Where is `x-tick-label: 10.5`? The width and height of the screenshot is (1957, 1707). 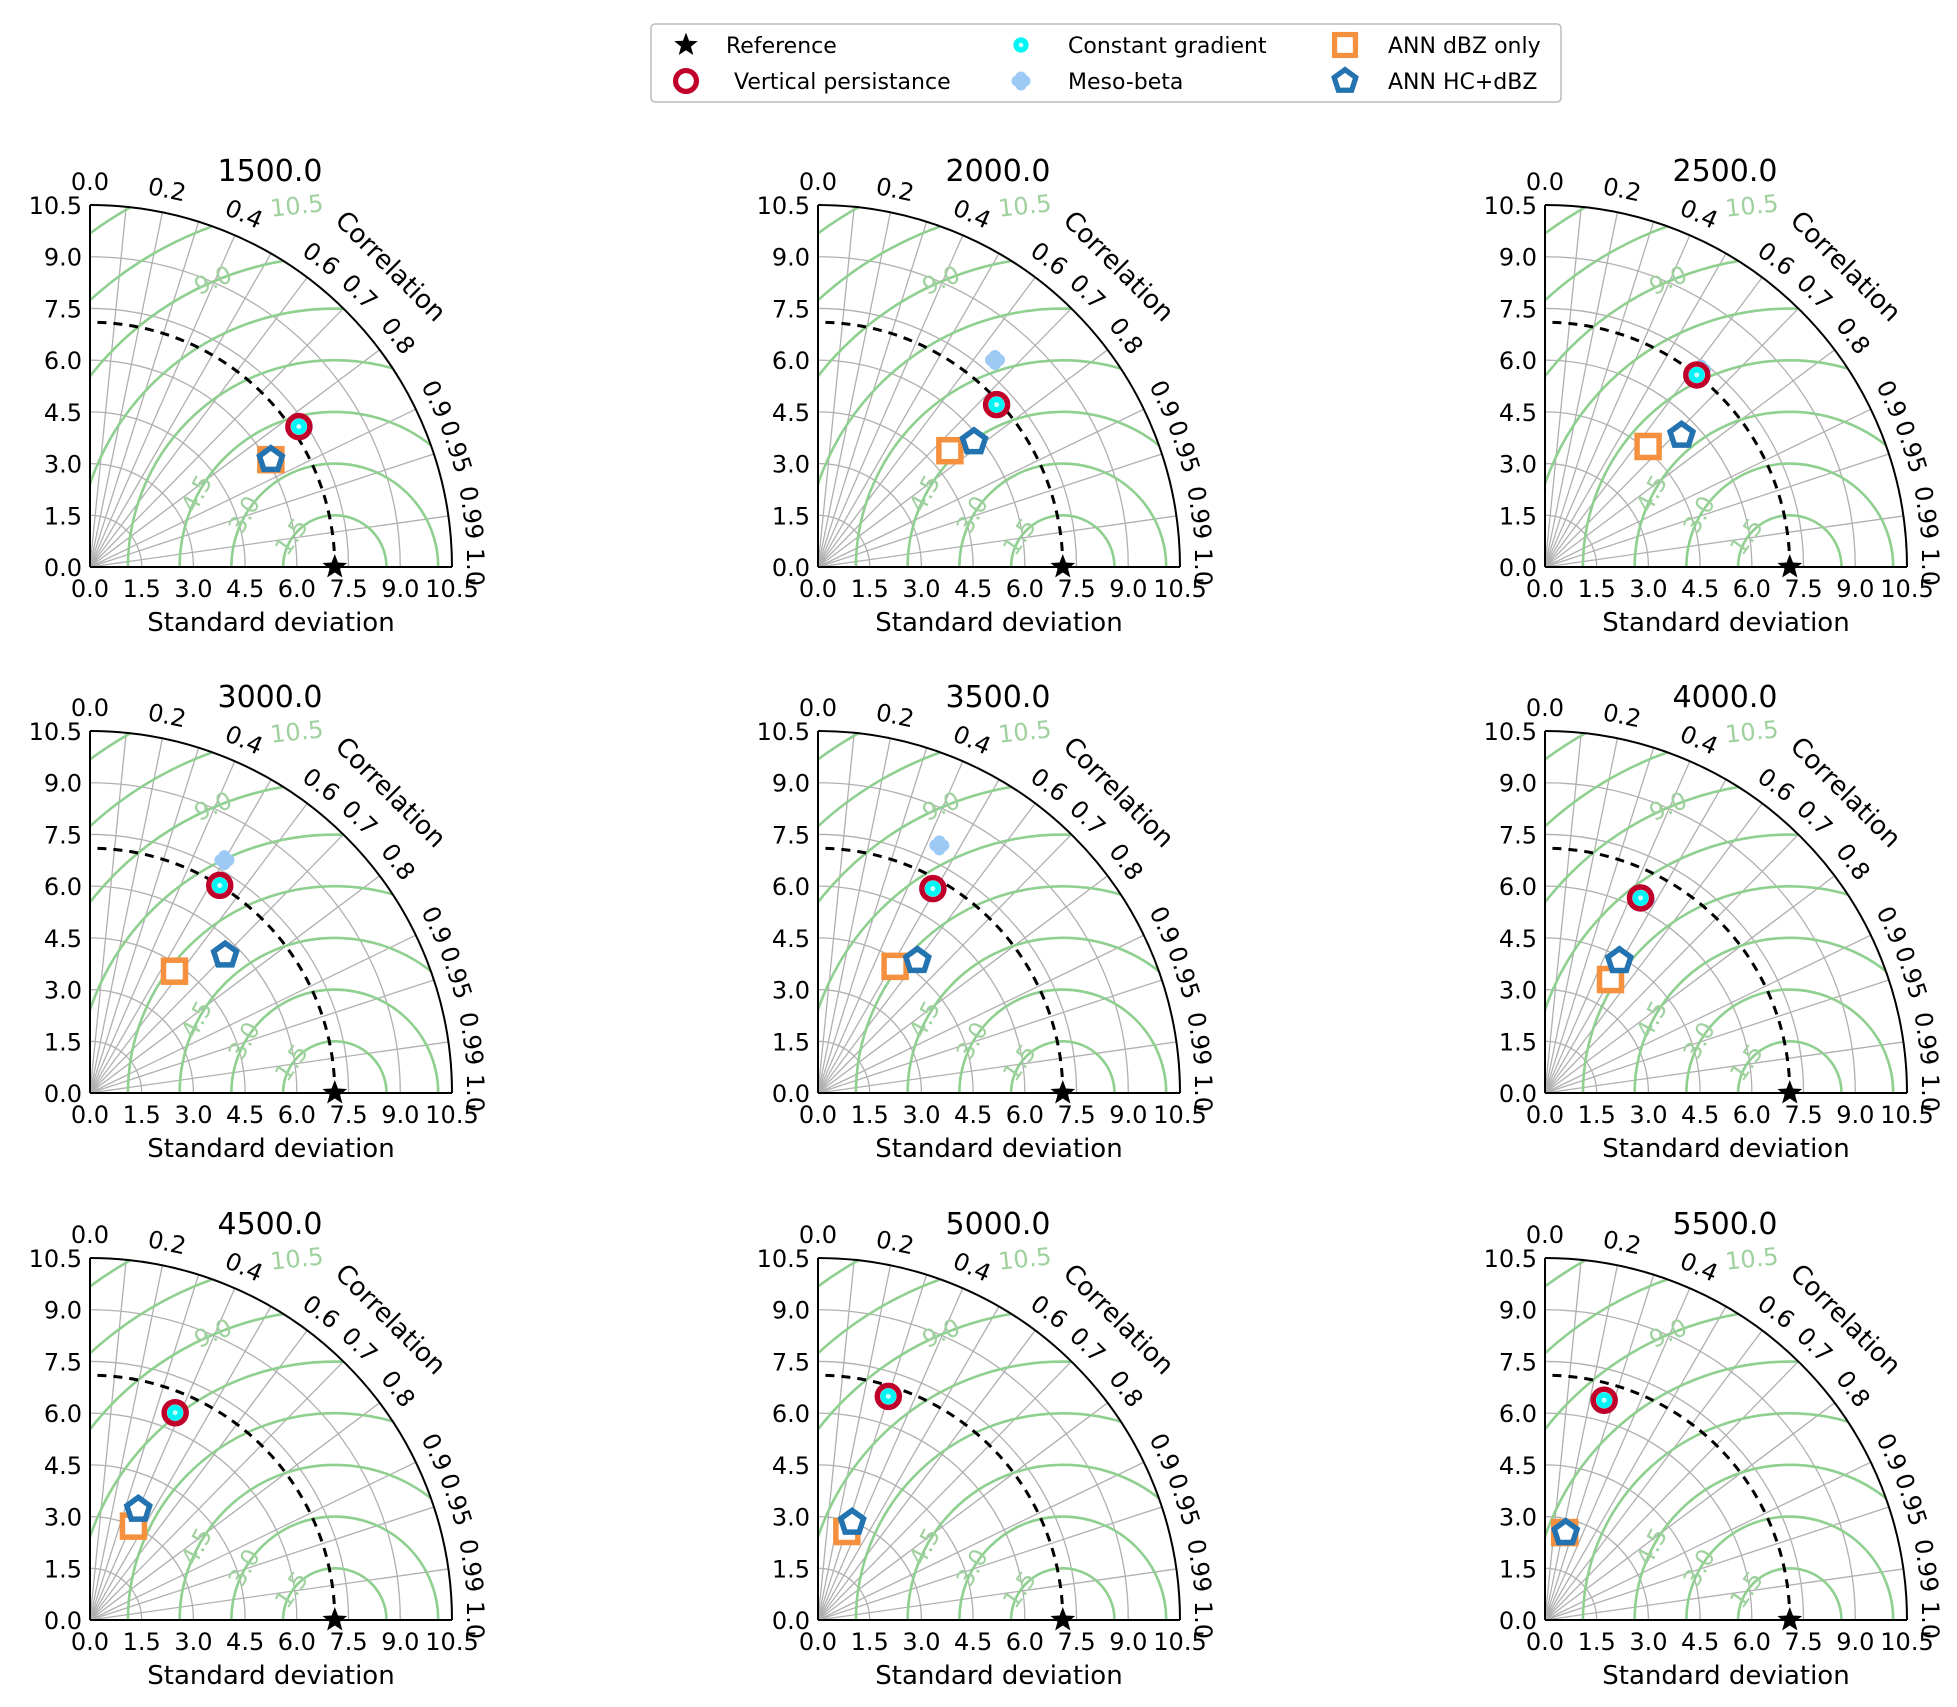
x-tick-label: 10.5 is located at coordinates (1179, 1642).